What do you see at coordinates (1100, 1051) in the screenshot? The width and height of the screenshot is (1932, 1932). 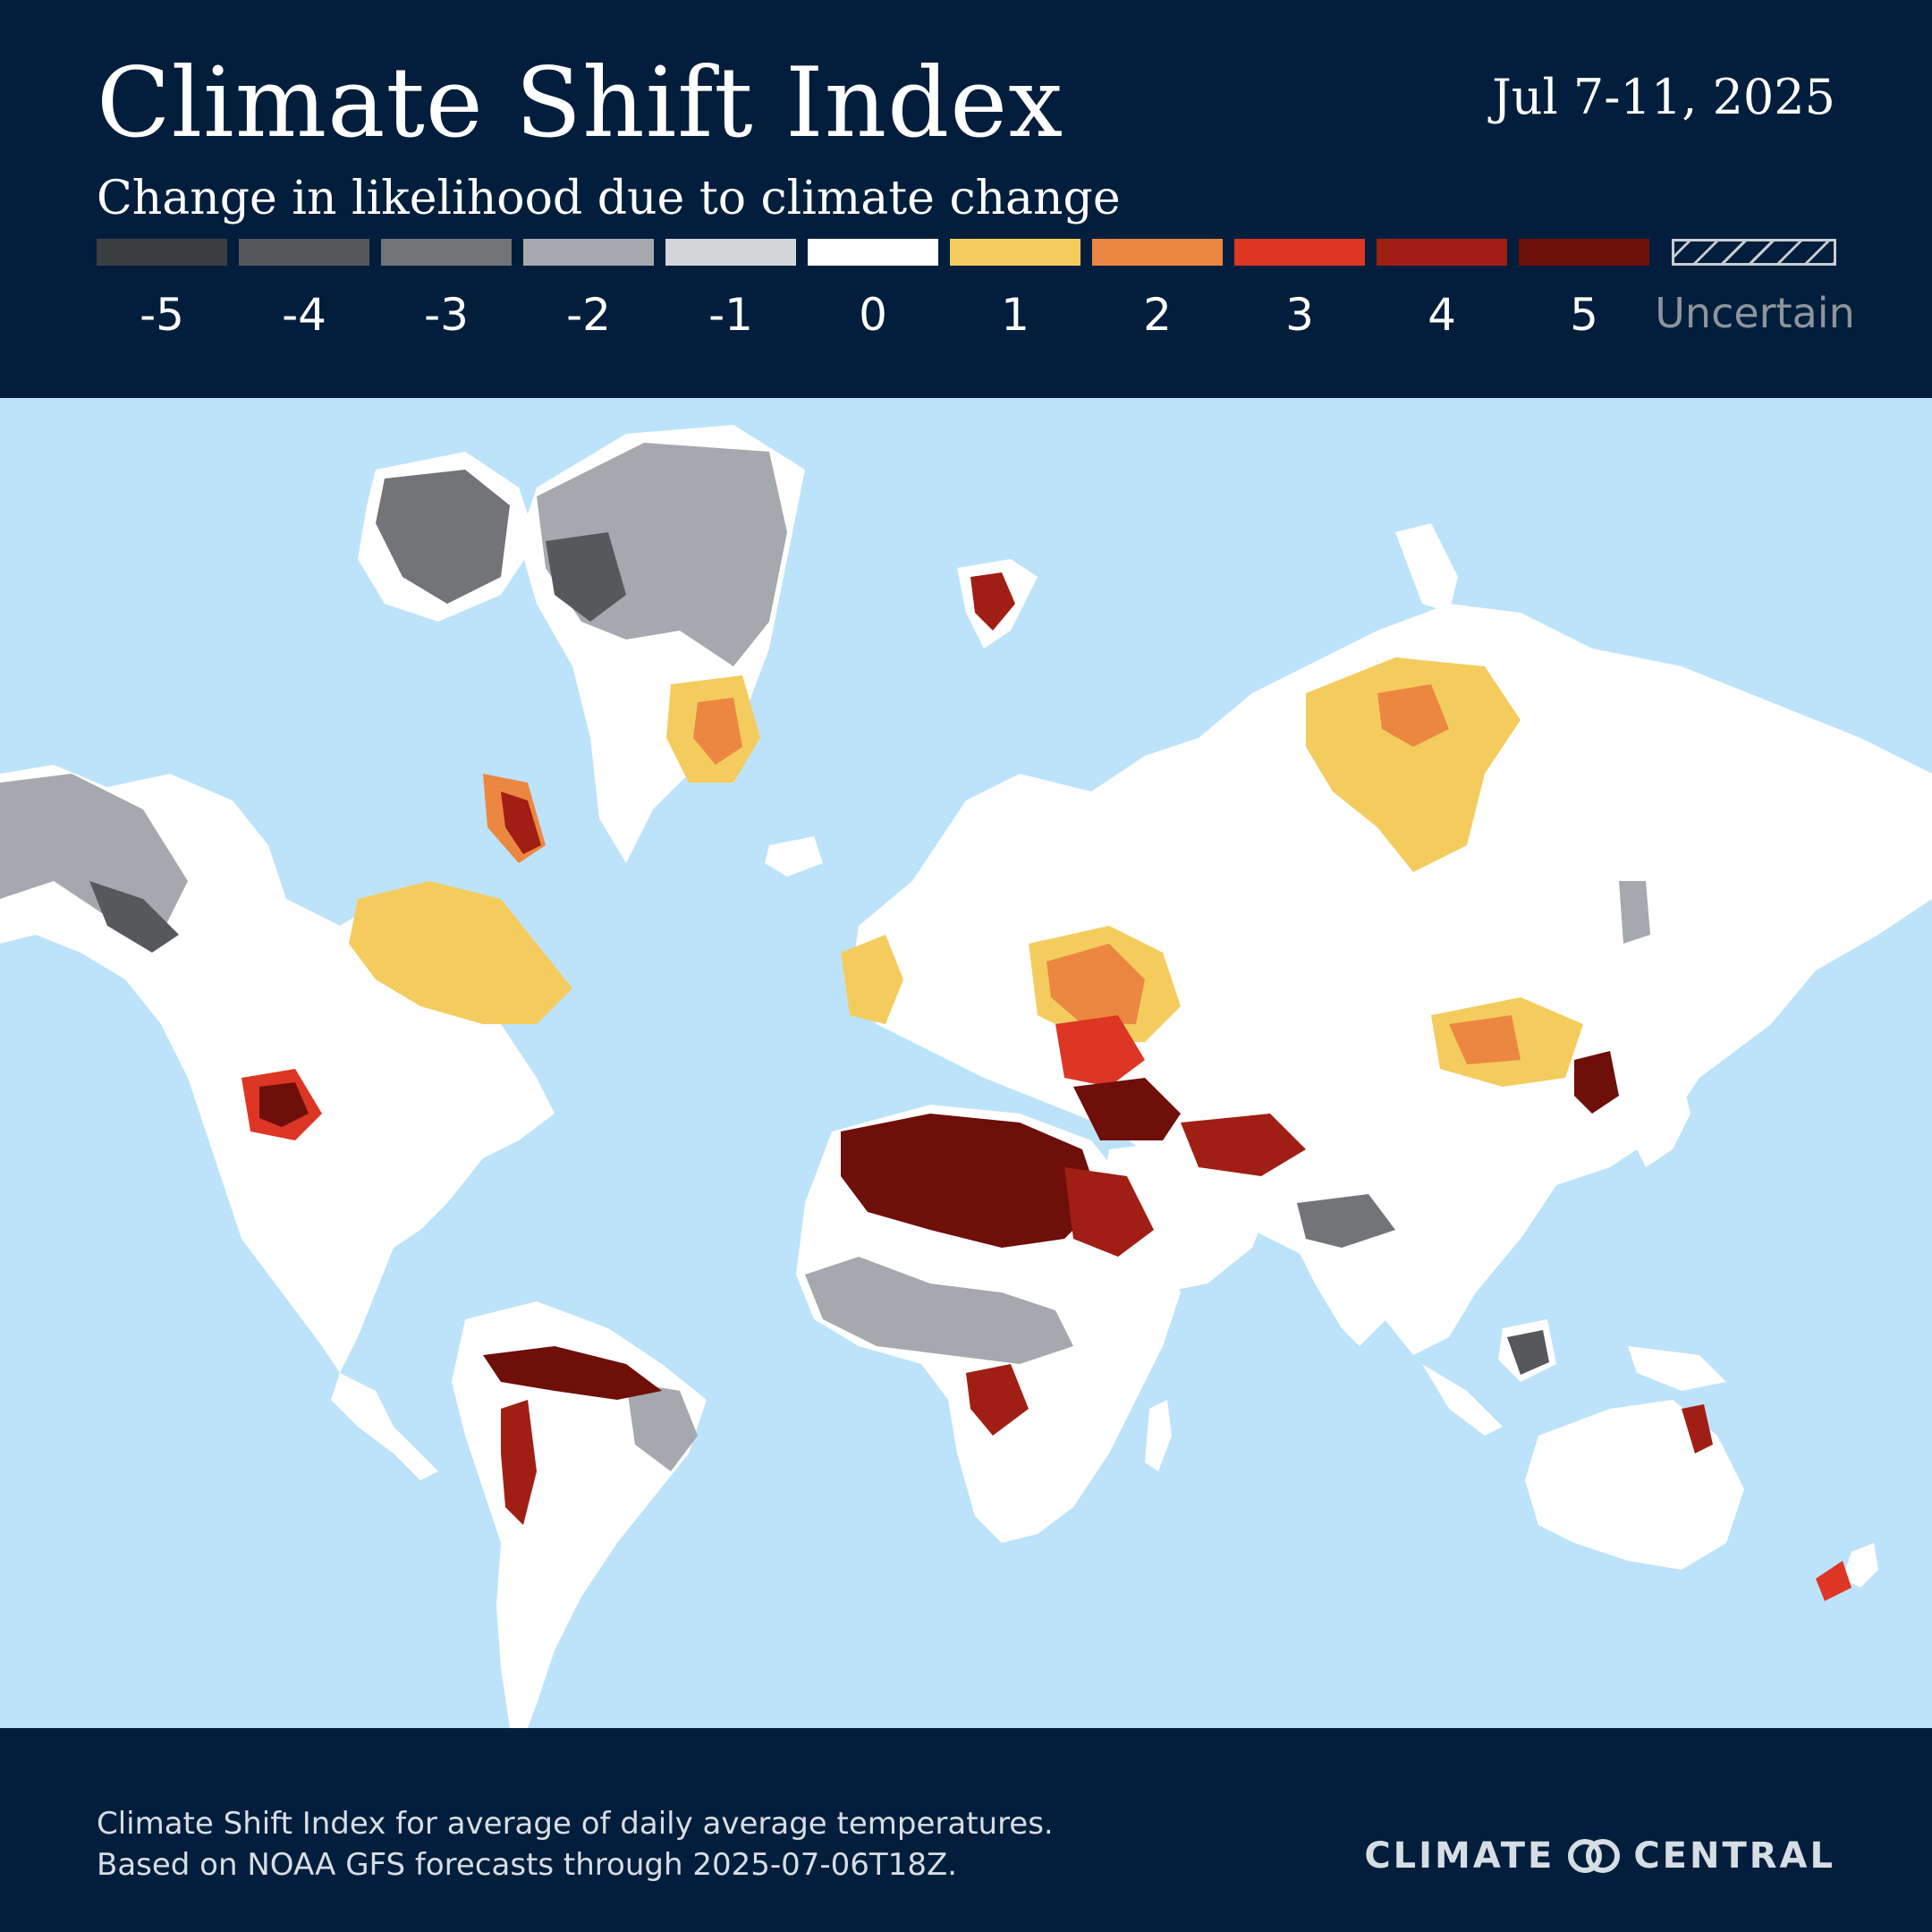 I see `anomaly-black-sea-warm3` at bounding box center [1100, 1051].